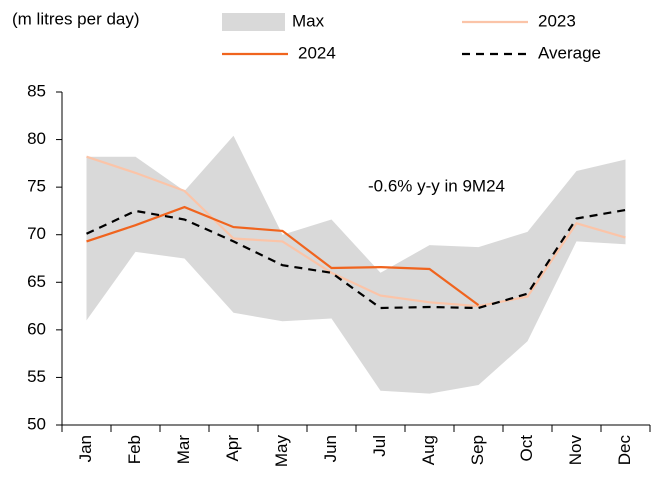 Image resolution: width=661 pixels, height=481 pixels. Describe the element at coordinates (134, 449) in the screenshot. I see `x-tick-label: Feb` at that location.